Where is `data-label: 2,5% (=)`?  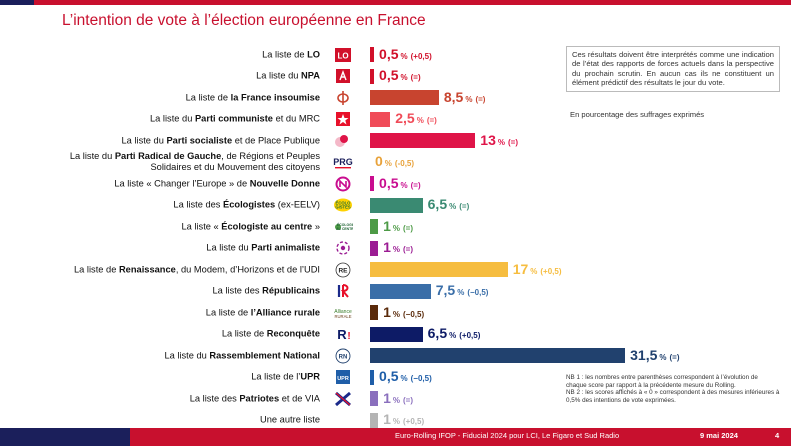
data-label: 2,5% (=) is located at coordinates (416, 119).